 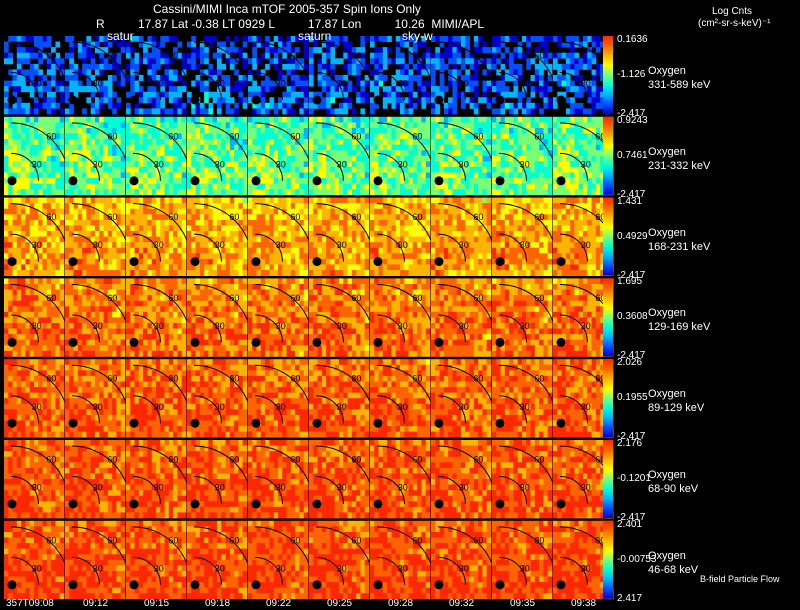 What do you see at coordinates (539, 136) in the screenshot?
I see `contour-label-60: 60` at bounding box center [539, 136].